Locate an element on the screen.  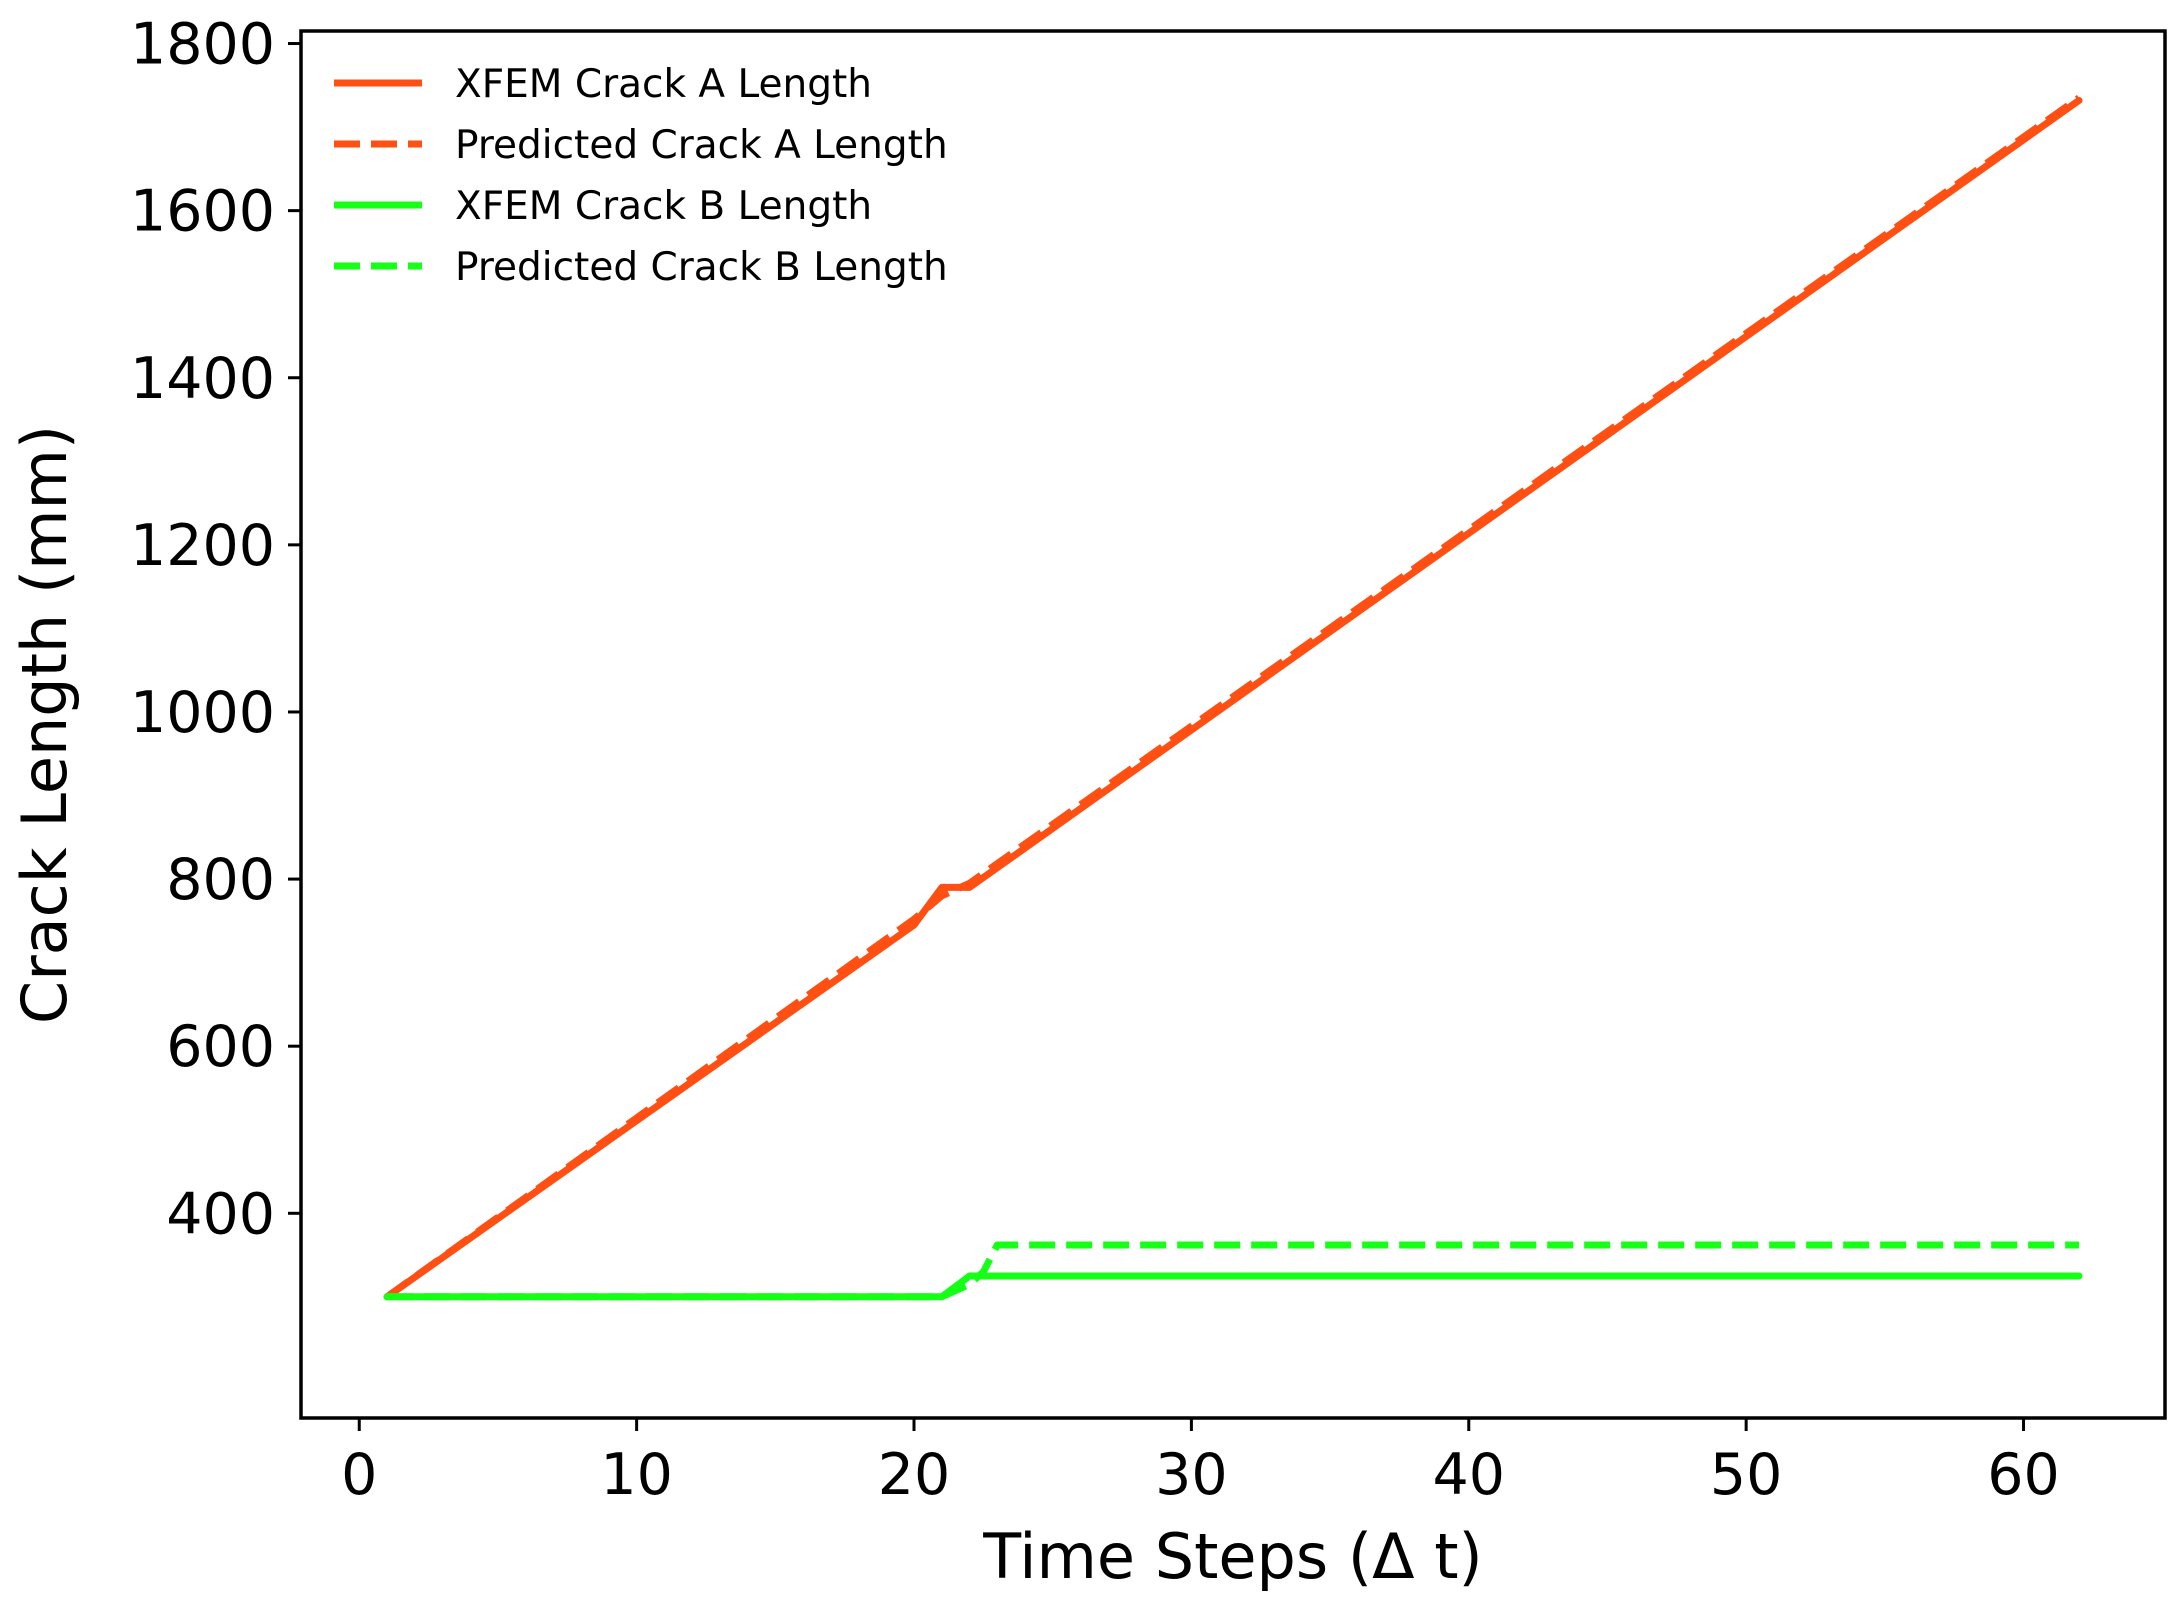
y-tick-label: 1200 is located at coordinates (202, 546).